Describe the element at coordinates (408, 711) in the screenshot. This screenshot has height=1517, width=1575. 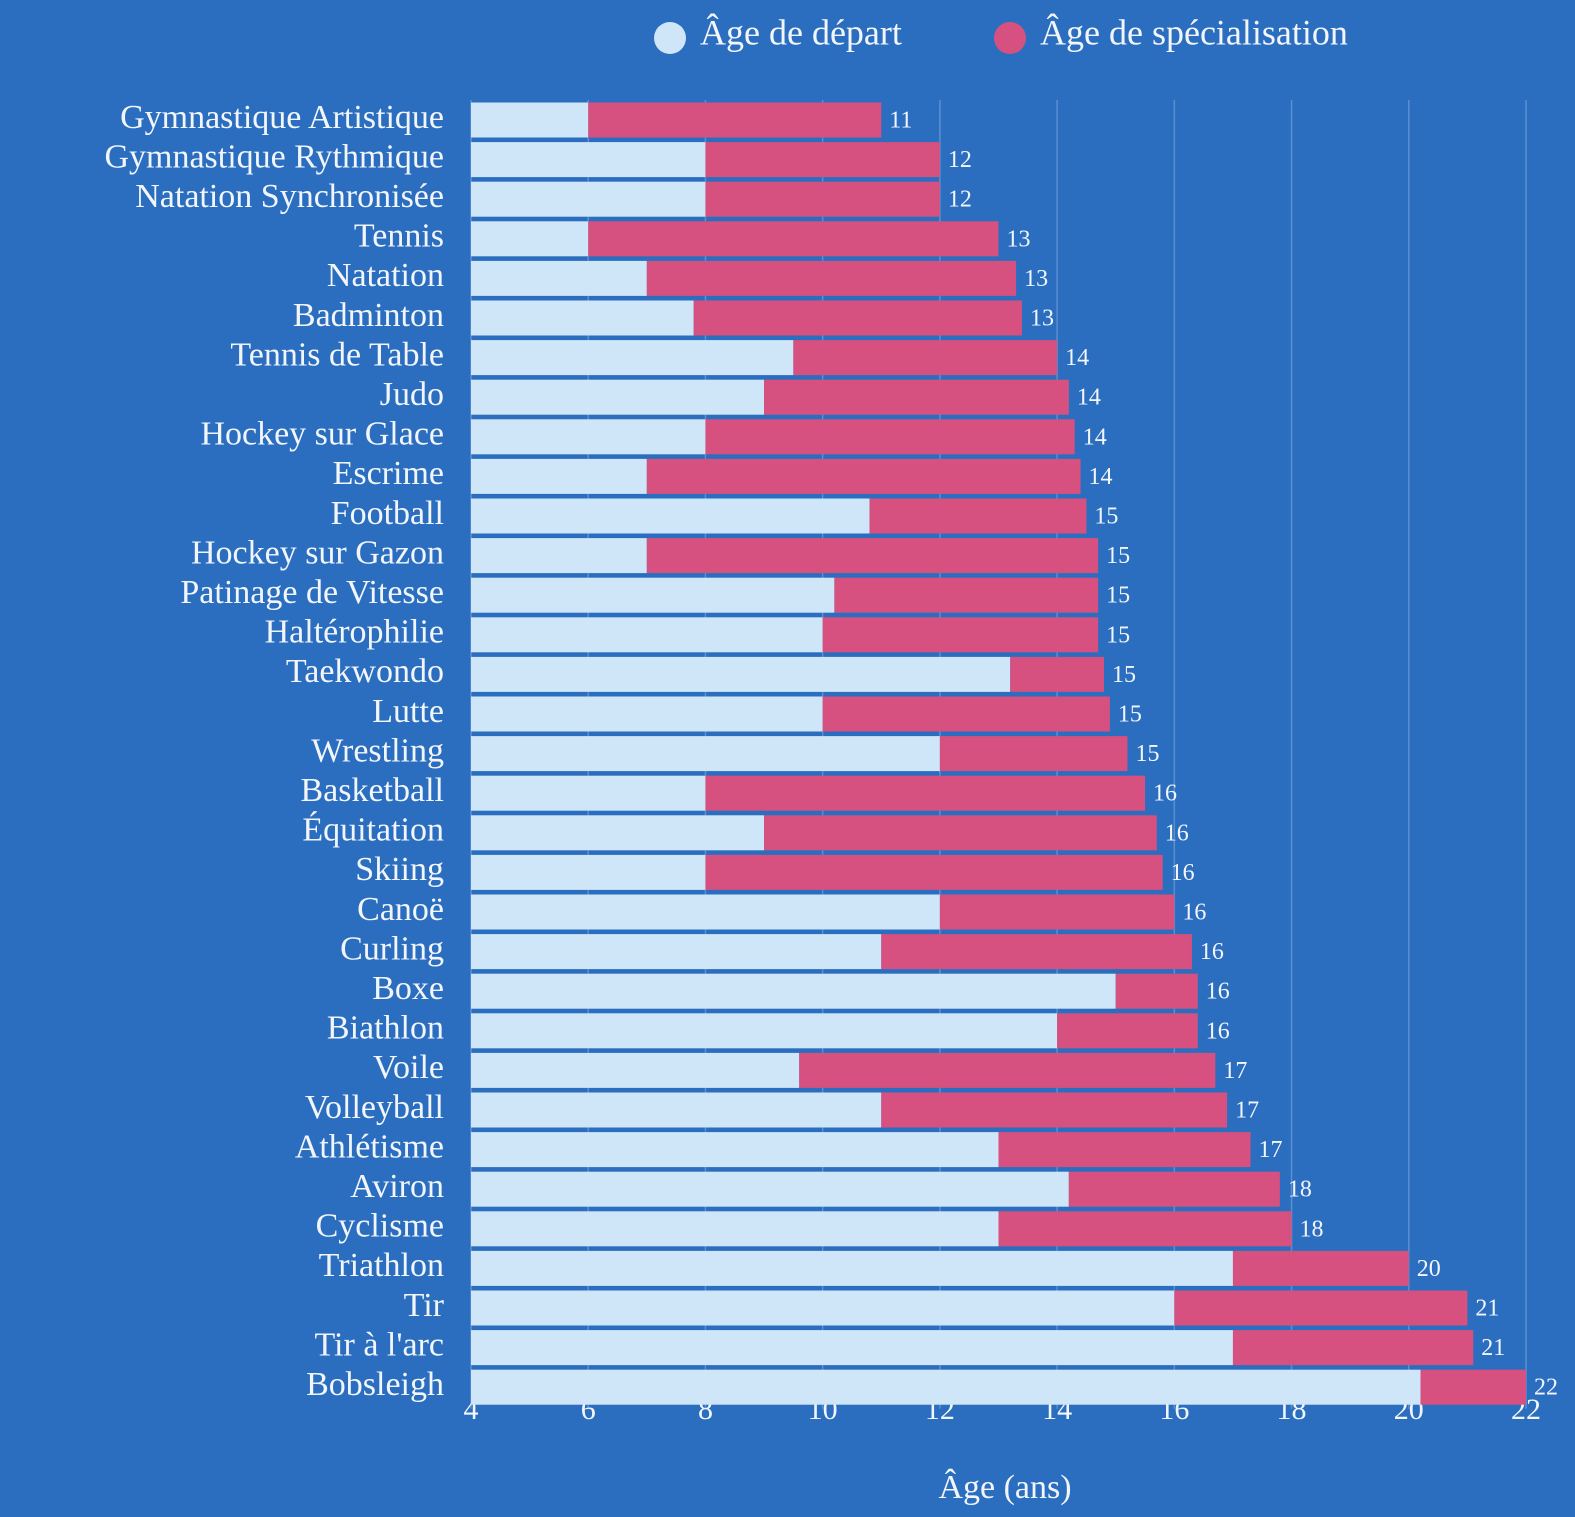
I see `y-tick-label: Lutte` at that location.